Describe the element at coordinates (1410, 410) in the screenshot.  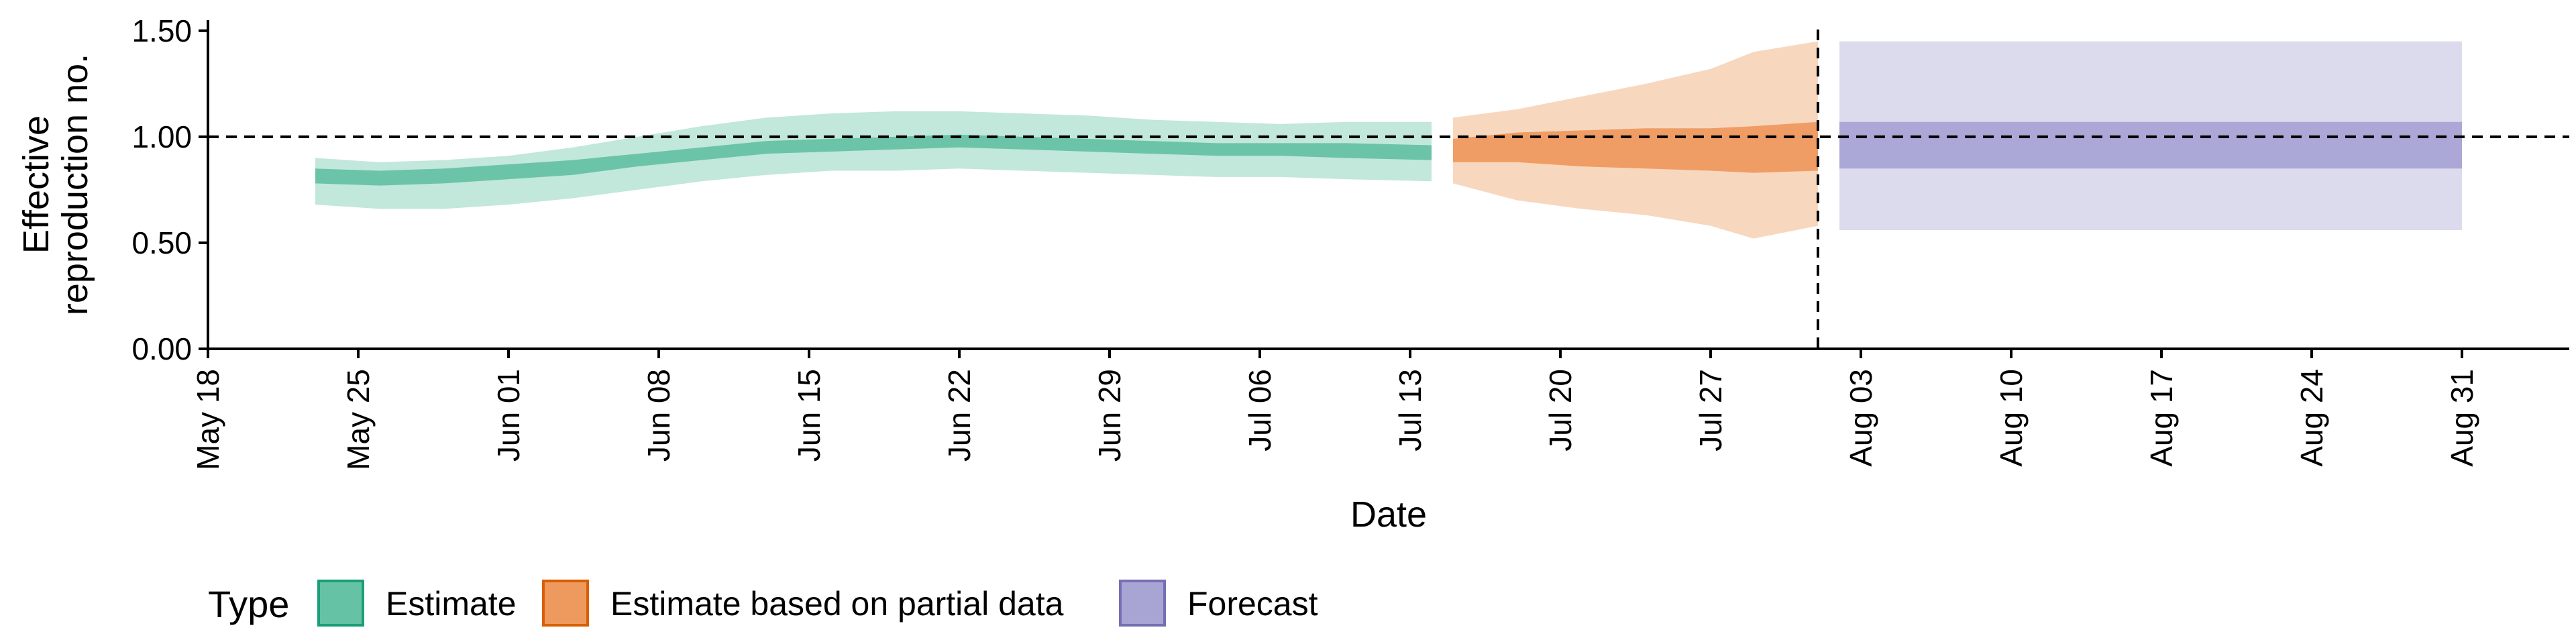
I see `x-tick-label: Jul 13` at that location.